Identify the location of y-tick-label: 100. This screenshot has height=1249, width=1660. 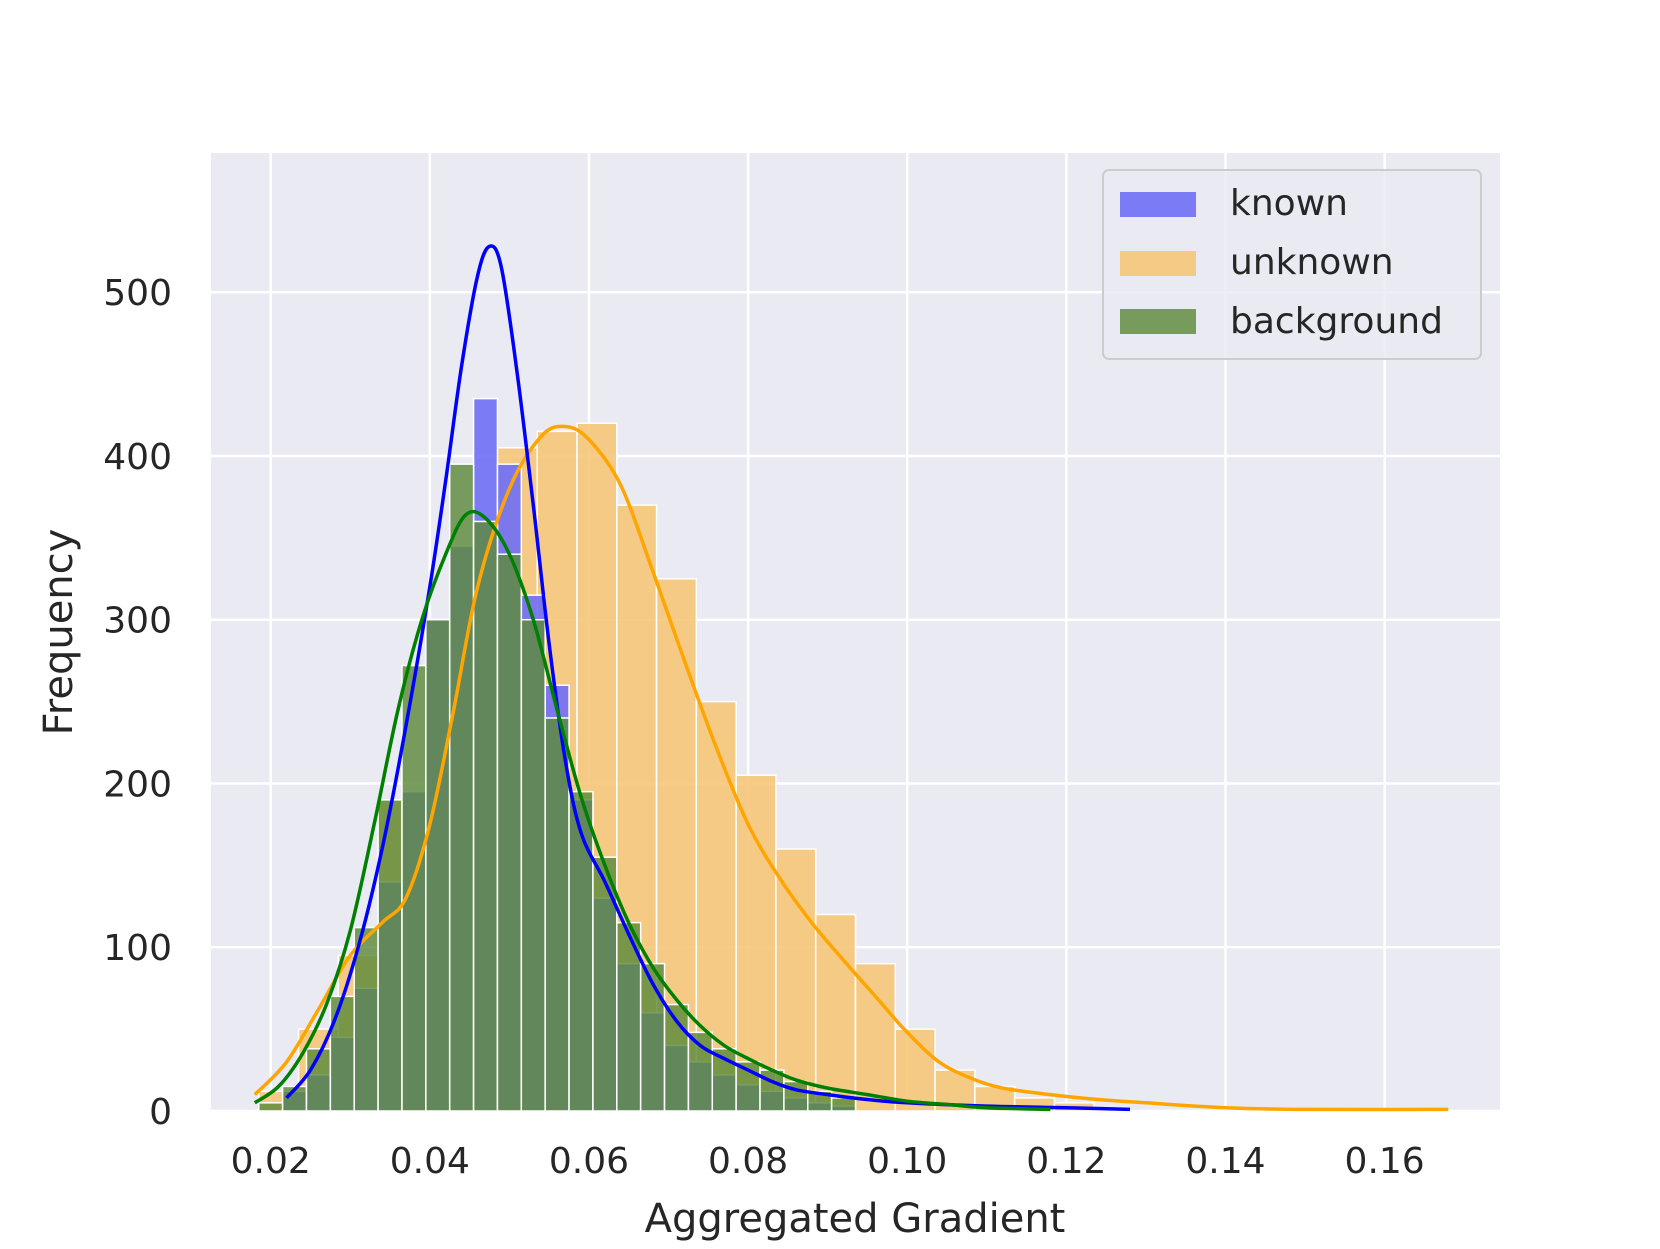
(137, 948).